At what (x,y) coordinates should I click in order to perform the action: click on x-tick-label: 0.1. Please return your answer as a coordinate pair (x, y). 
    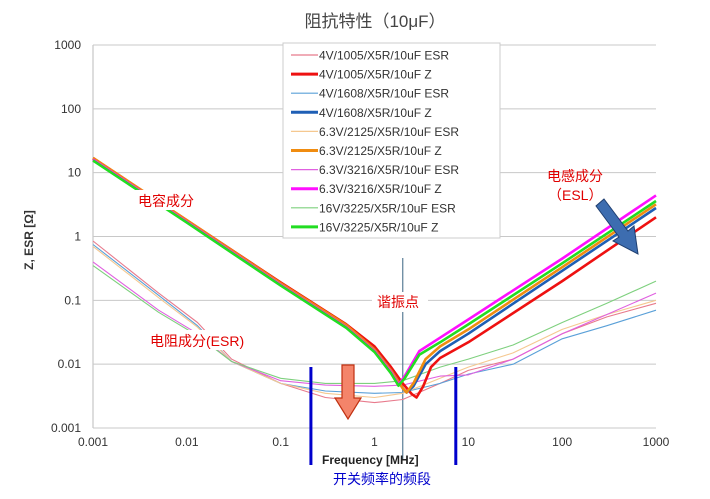
    Looking at the image, I should click on (280, 442).